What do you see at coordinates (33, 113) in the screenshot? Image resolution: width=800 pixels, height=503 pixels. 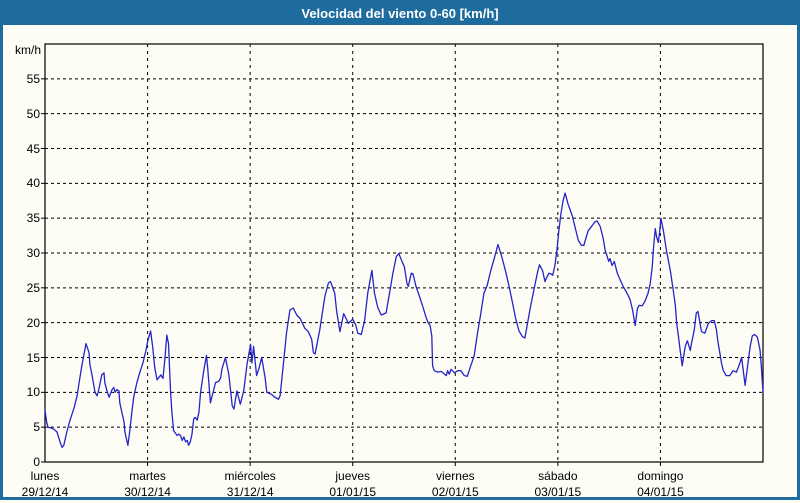 I see `y-tick-label: 50` at bounding box center [33, 113].